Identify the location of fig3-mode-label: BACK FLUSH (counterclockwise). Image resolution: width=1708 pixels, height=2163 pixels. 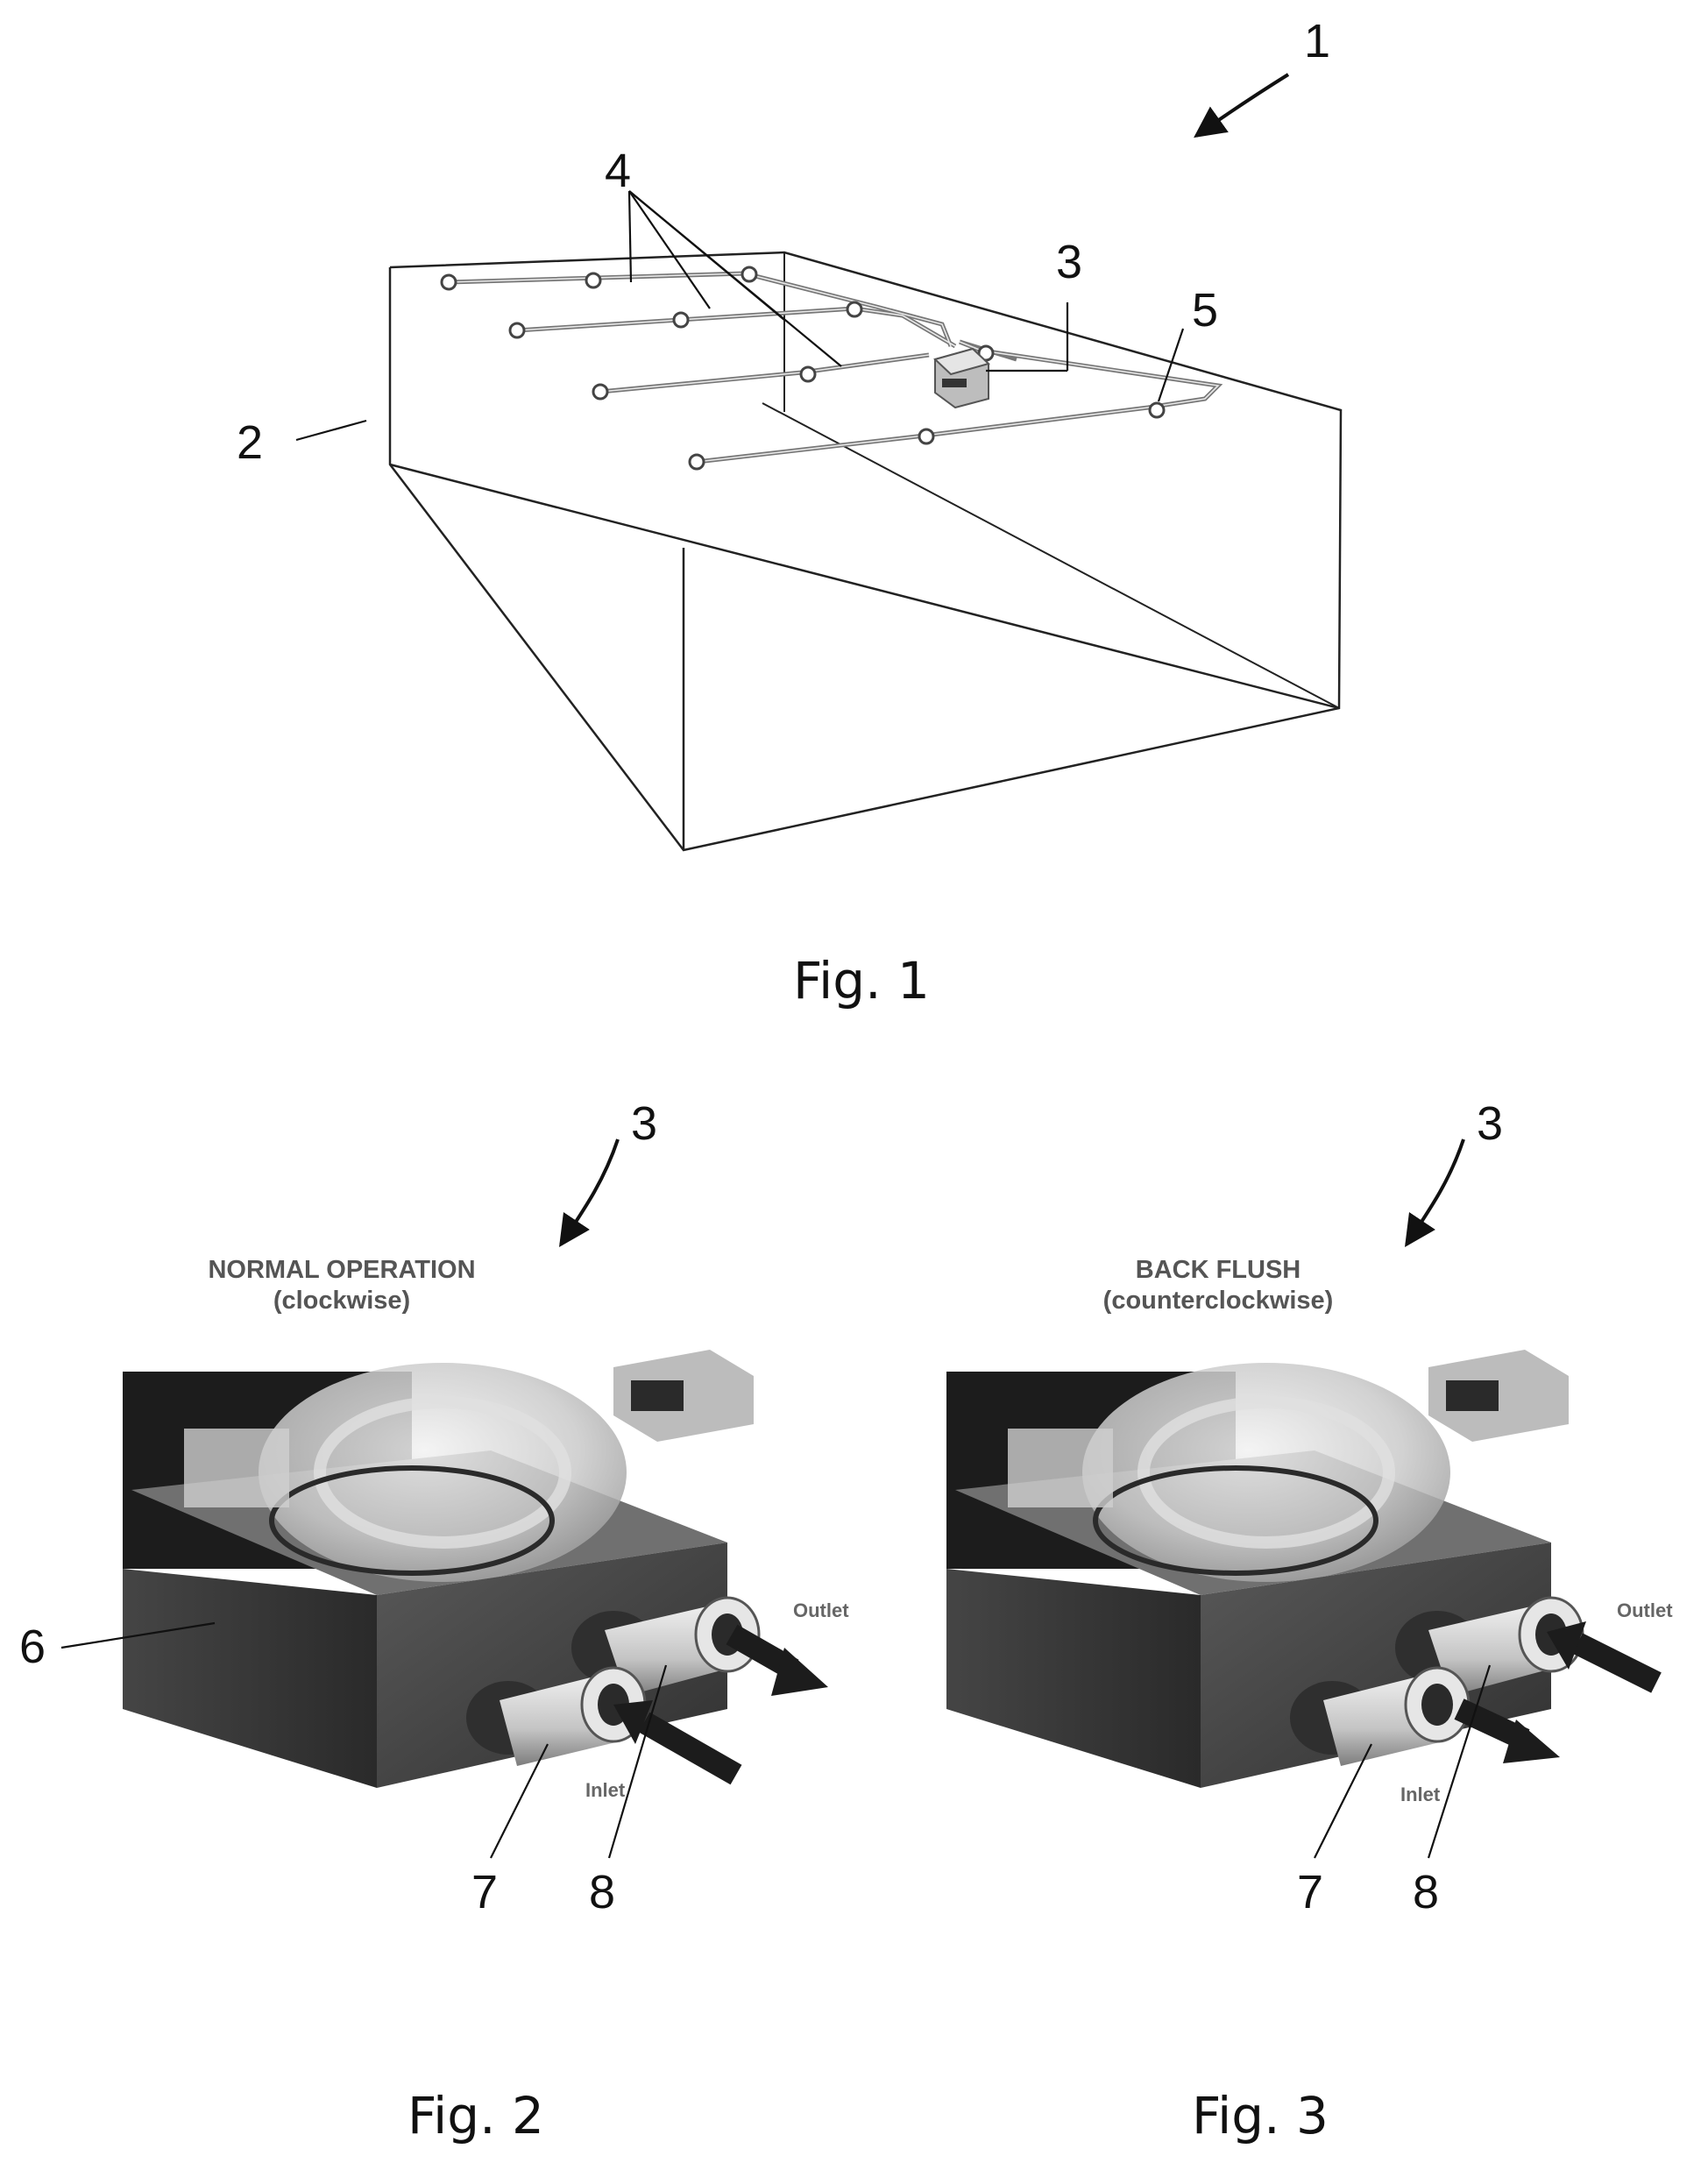
(1218, 1286).